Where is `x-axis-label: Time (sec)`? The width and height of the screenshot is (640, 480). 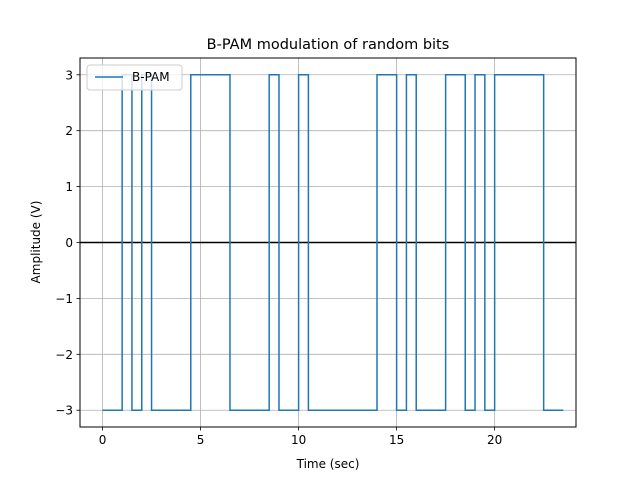 x-axis-label: Time (sec) is located at coordinates (328, 464).